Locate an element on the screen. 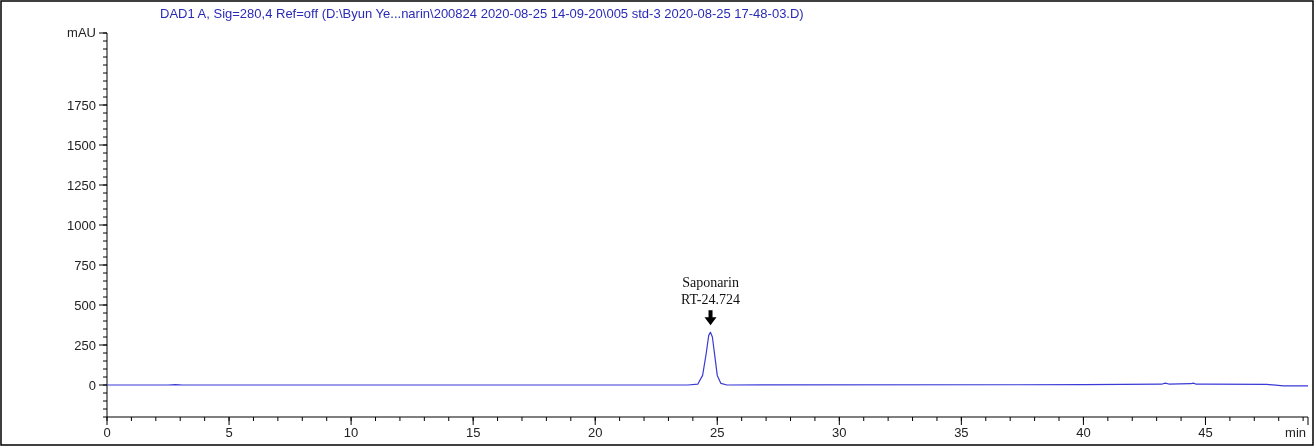 The image size is (1314, 446). x-axis-title: min is located at coordinates (1295, 432).